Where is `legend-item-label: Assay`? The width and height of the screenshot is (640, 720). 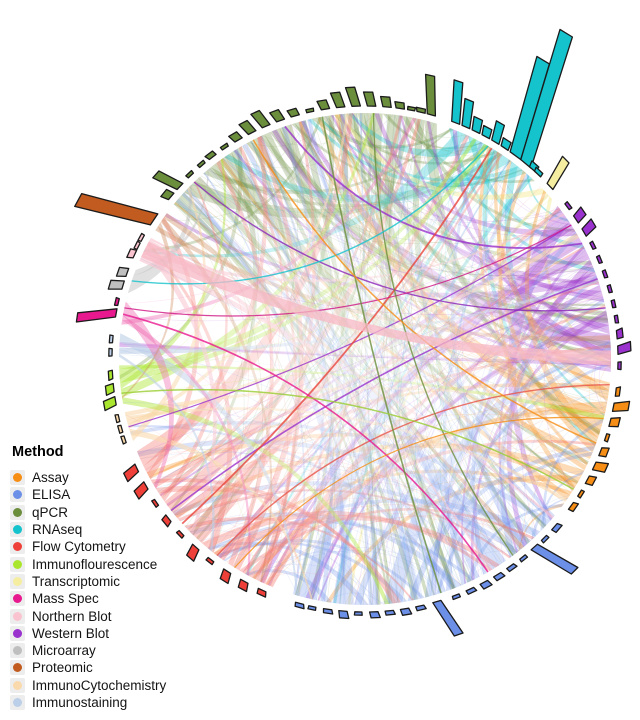
legend-item-label: Assay is located at coordinates (50, 478).